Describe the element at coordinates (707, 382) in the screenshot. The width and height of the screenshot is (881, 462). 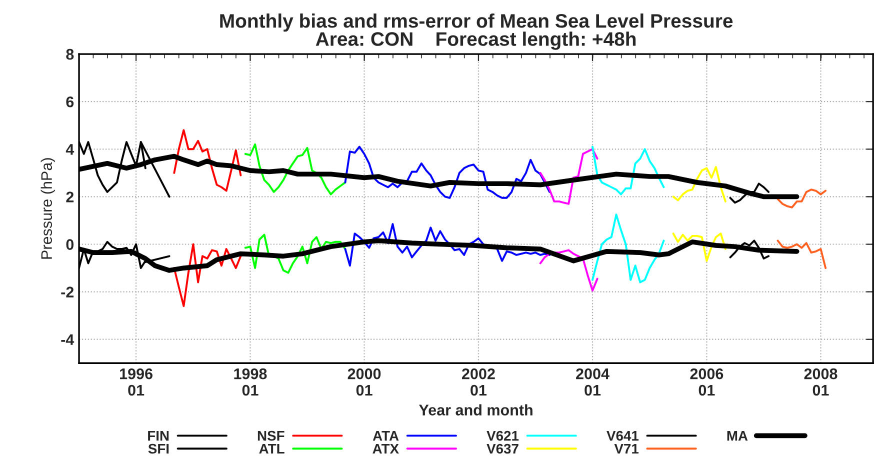
I see `x-tick-label: 2006 01` at that location.